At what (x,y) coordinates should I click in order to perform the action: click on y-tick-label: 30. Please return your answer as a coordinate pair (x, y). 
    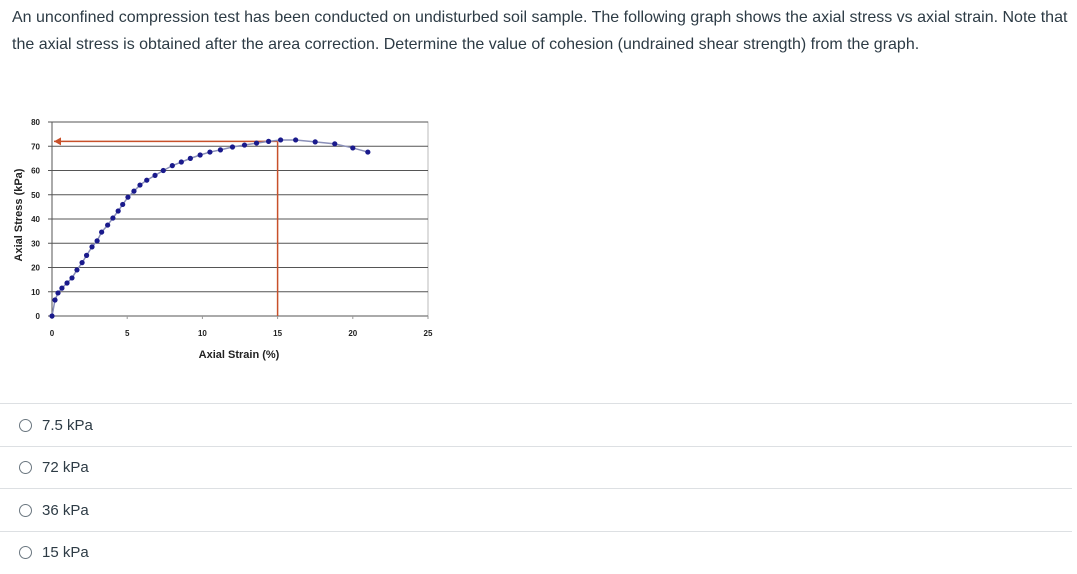
    Looking at the image, I should click on (35, 243).